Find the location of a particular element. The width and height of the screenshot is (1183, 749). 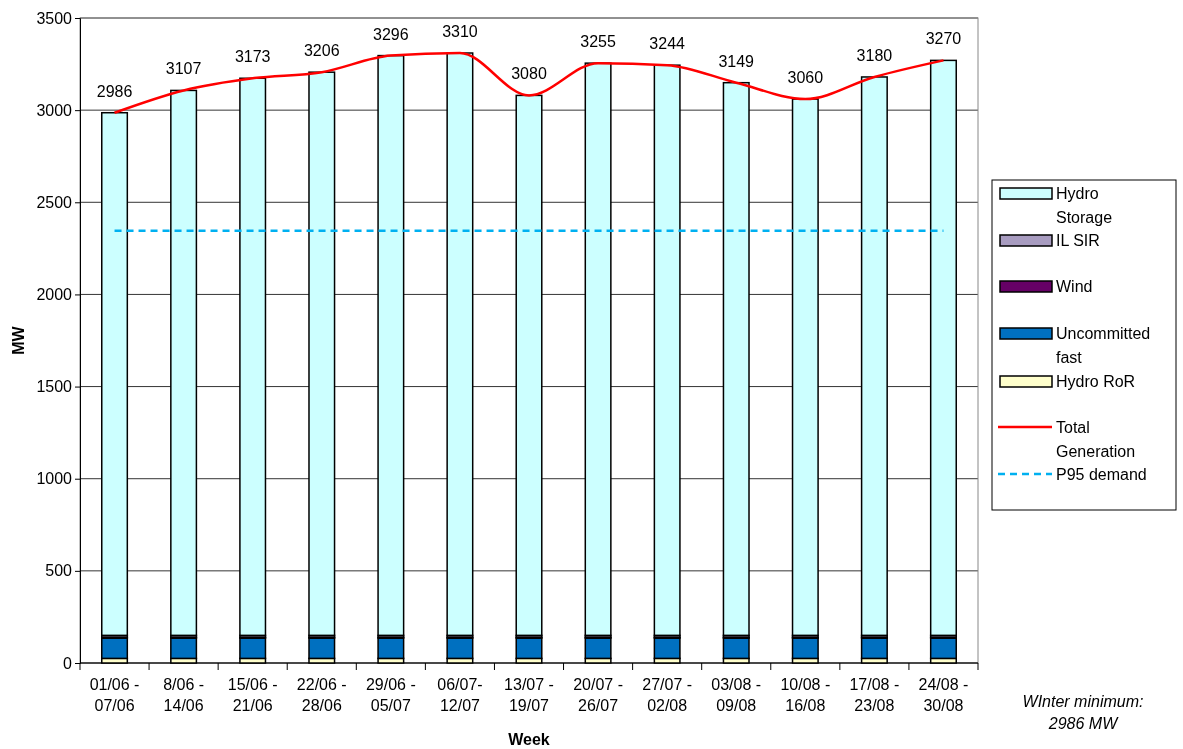

y-tick-label: 1000 is located at coordinates (54, 479).